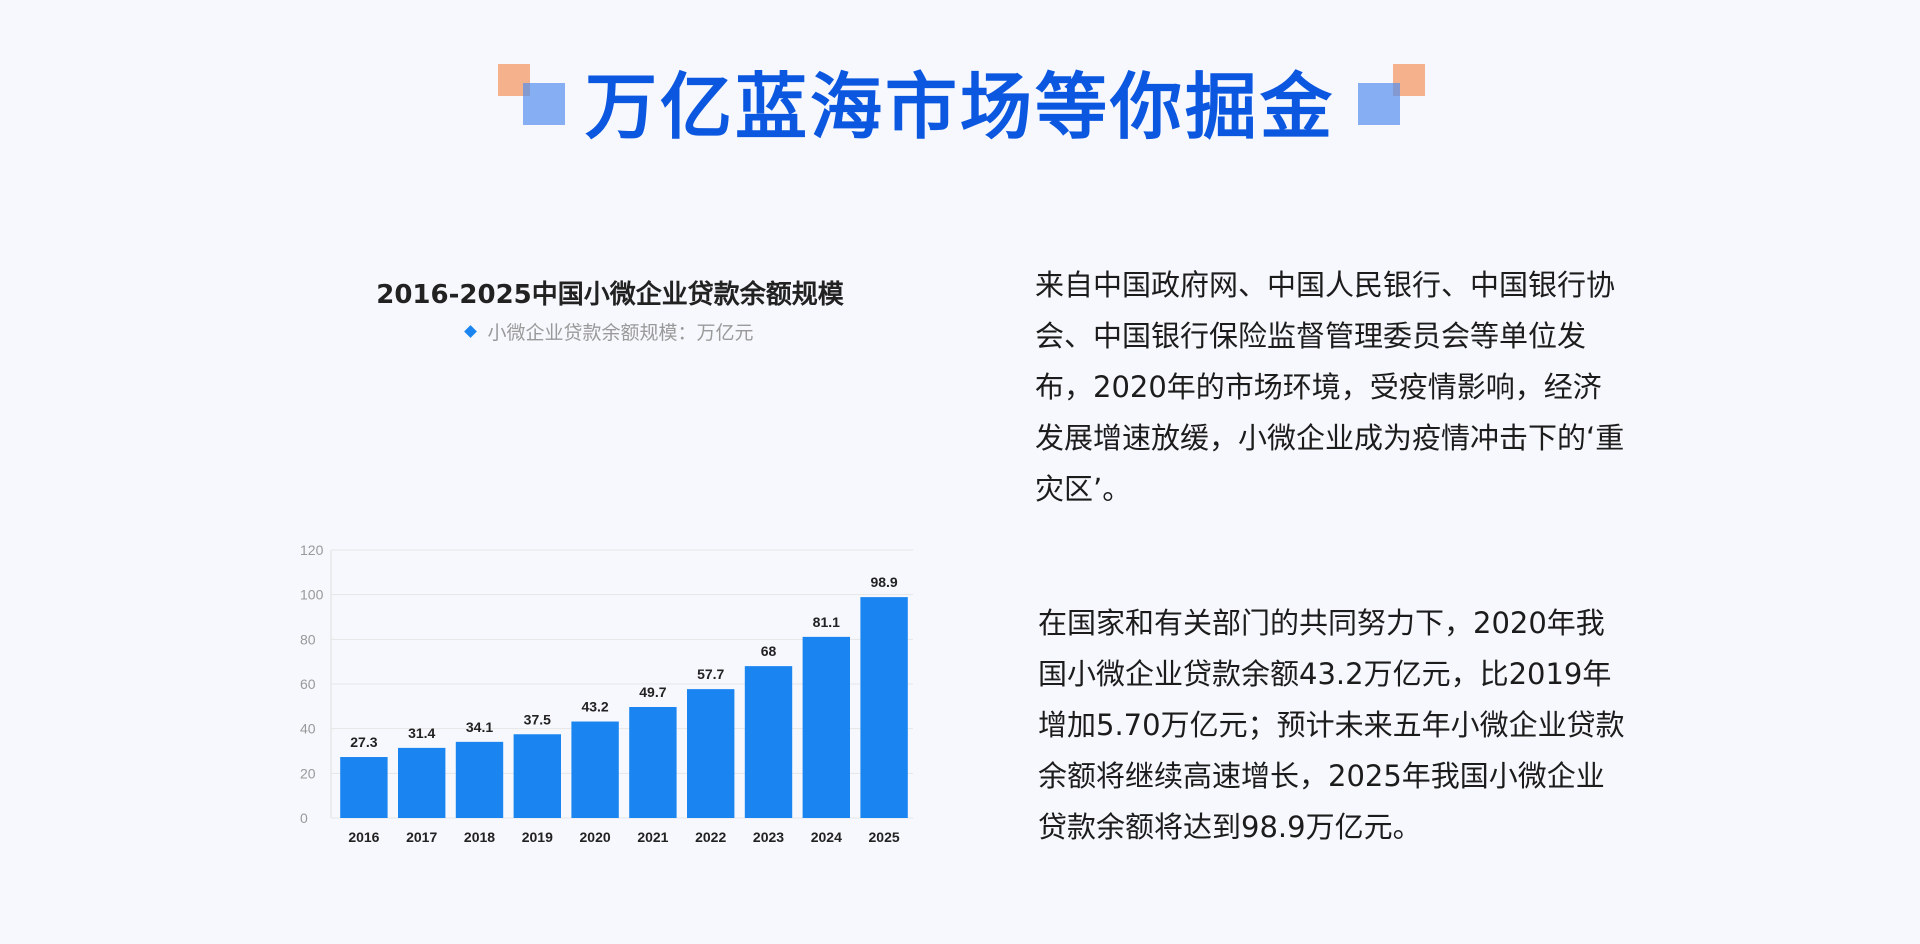  What do you see at coordinates (595, 837) in the screenshot?
I see `x-tick-label: 2020` at bounding box center [595, 837].